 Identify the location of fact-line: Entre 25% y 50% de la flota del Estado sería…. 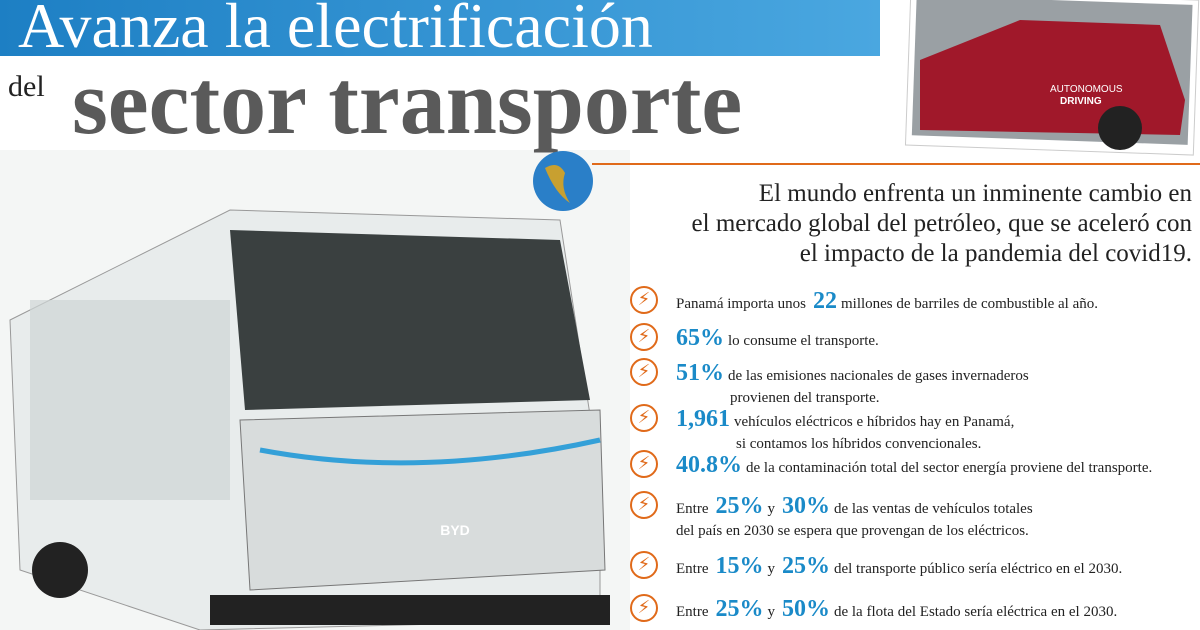
(898, 609).